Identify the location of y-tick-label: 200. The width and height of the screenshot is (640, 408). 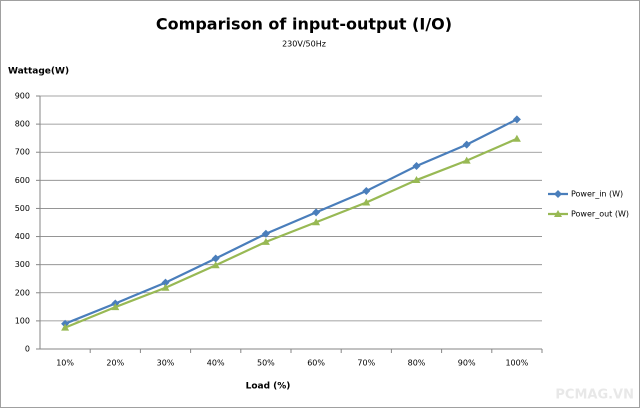
(22, 292).